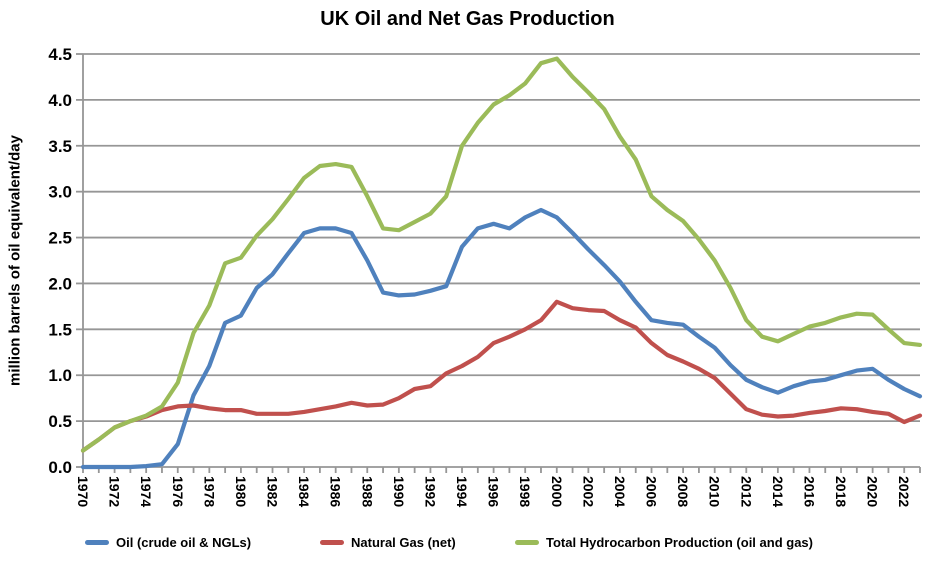  Describe the element at coordinates (115, 491) in the screenshot. I see `x-tick-label: 1972` at that location.